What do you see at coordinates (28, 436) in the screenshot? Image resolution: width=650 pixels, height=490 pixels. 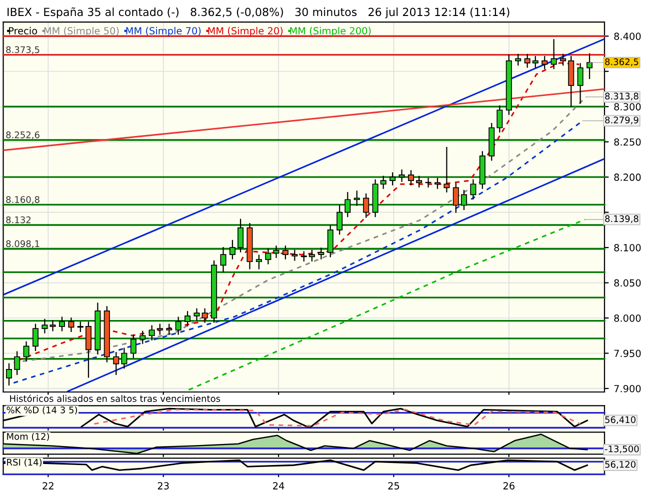 I see `chart-title: Mom (12)` at bounding box center [28, 436].